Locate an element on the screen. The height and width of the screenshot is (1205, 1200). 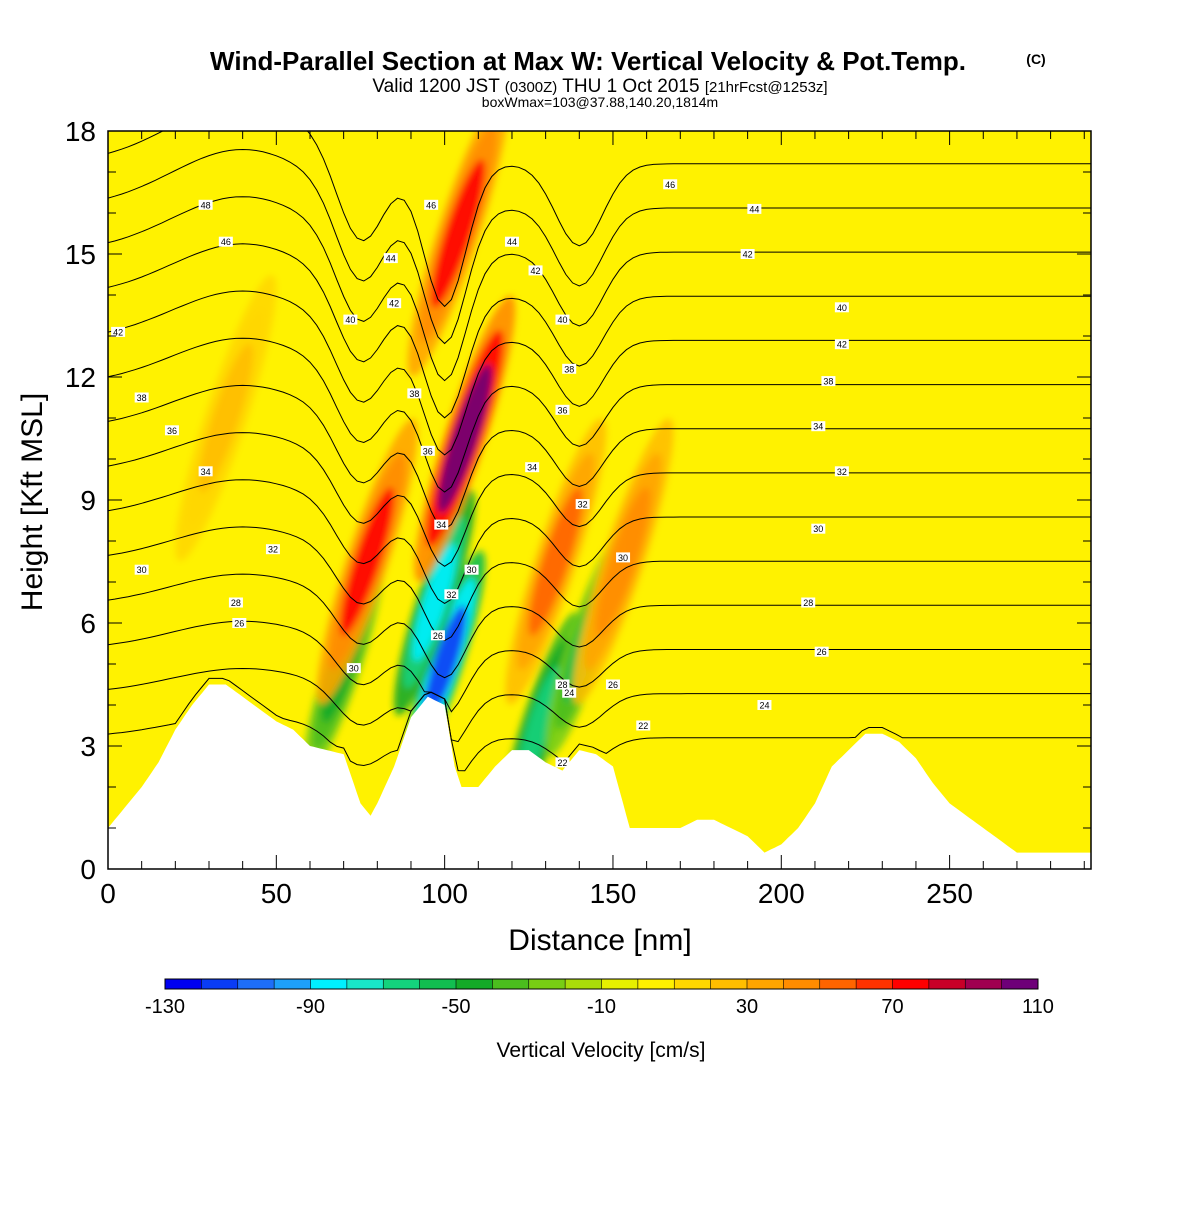
colorbar-tick-label: 70 is located at coordinates (892, 1007).